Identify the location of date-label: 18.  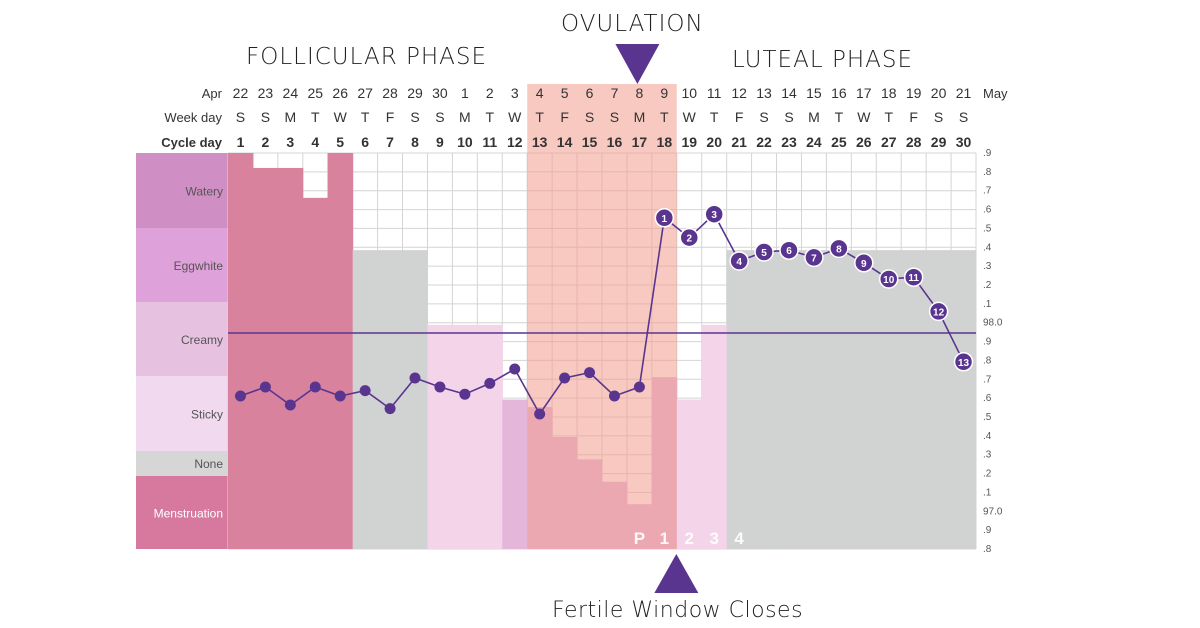
(889, 93).